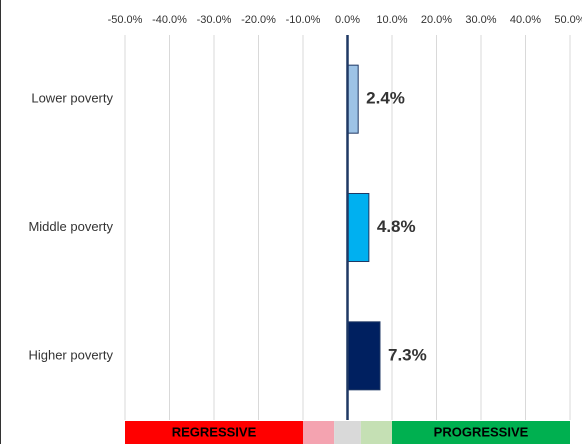 This screenshot has height=444, width=582. Describe the element at coordinates (407, 354) in the screenshot. I see `value-label: 7.3%` at that location.